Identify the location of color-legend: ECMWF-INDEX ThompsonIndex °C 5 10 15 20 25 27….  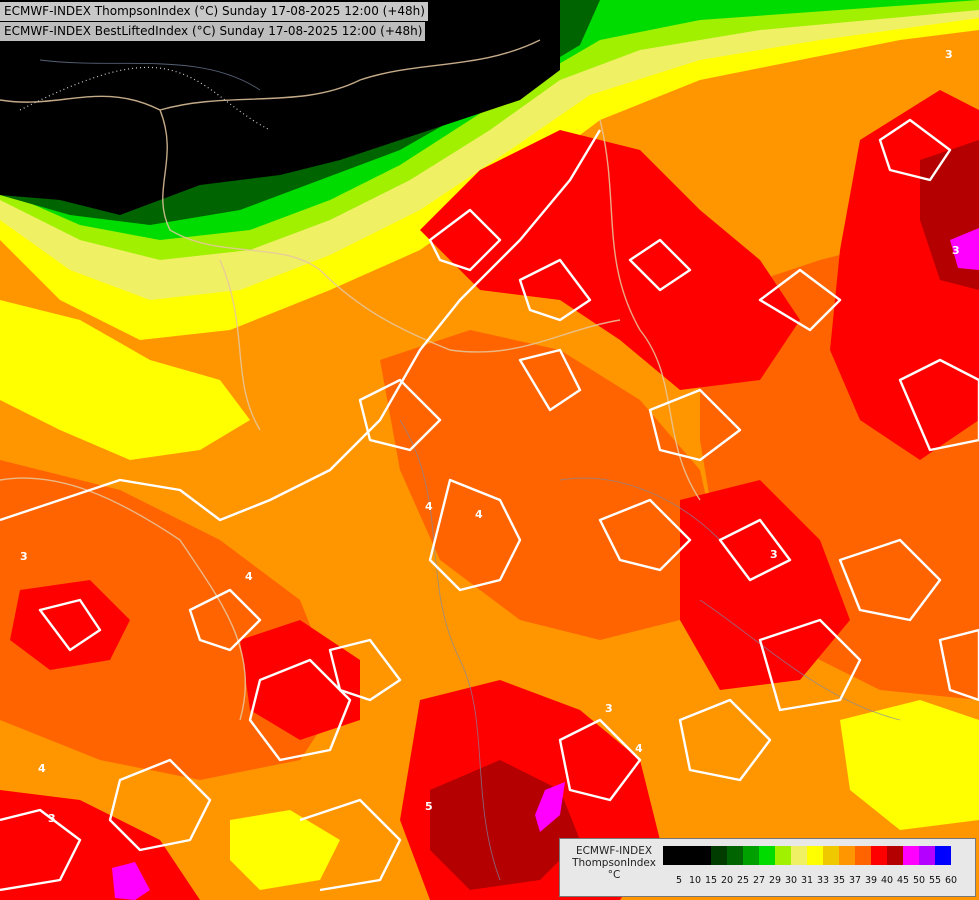
(767, 867).